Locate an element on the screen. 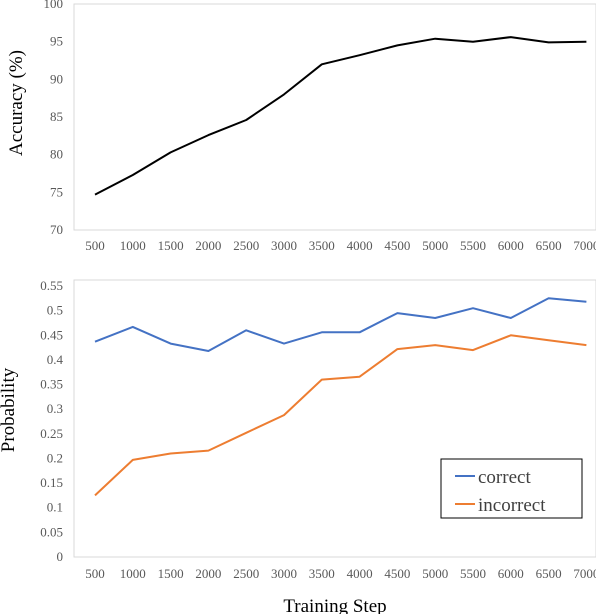 The image size is (596, 614). accuracy-x-tick-label: 5000 is located at coordinates (435, 245).